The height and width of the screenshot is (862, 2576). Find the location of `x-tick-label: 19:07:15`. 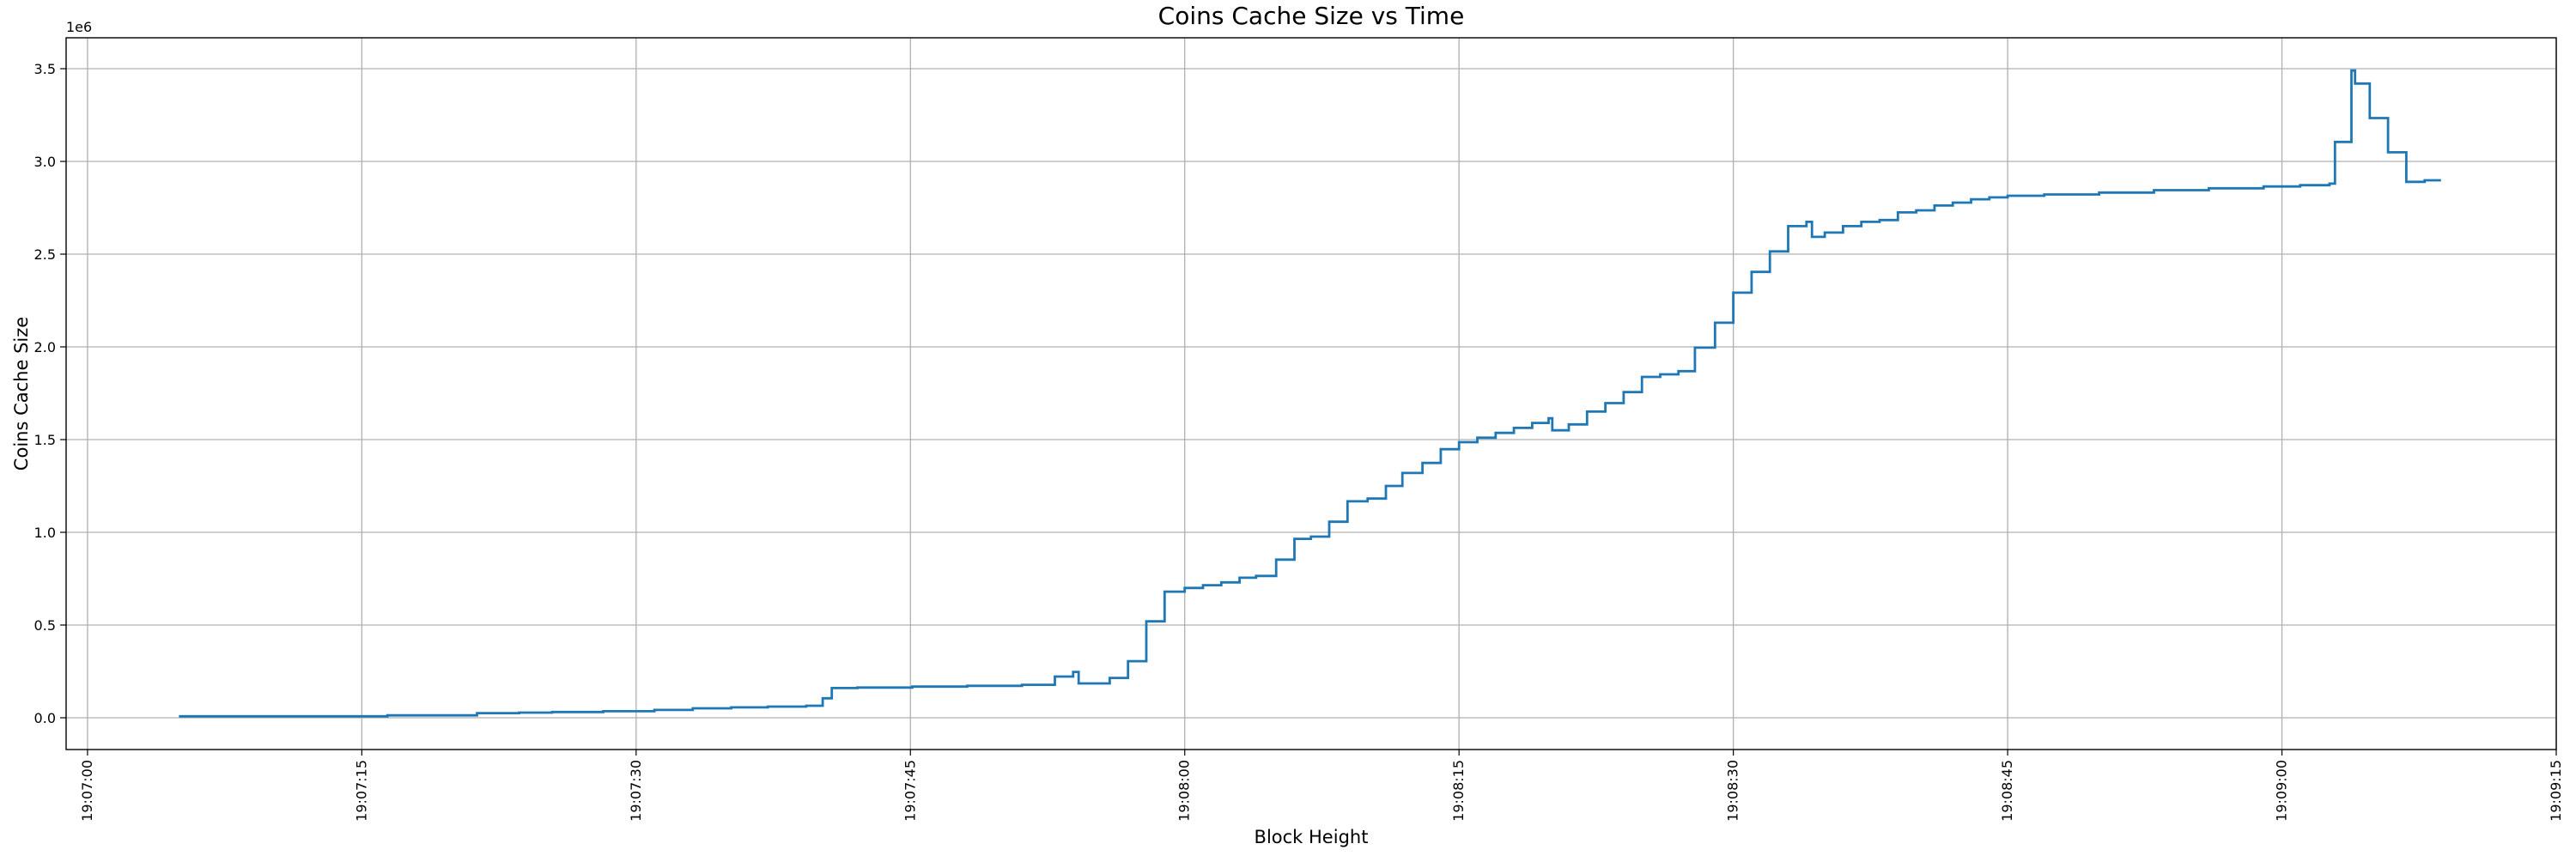

x-tick-label: 19:07:15 is located at coordinates (361, 791).